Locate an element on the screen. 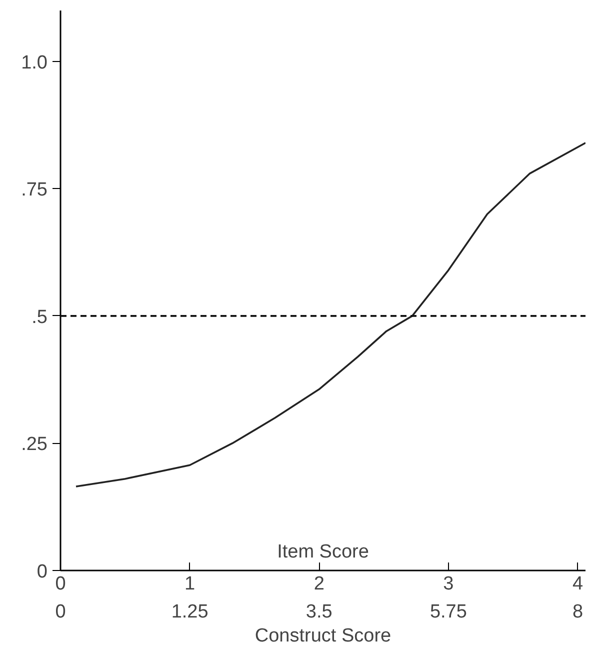 This screenshot has width=597, height=649. text: 5.75 is located at coordinates (448, 612).